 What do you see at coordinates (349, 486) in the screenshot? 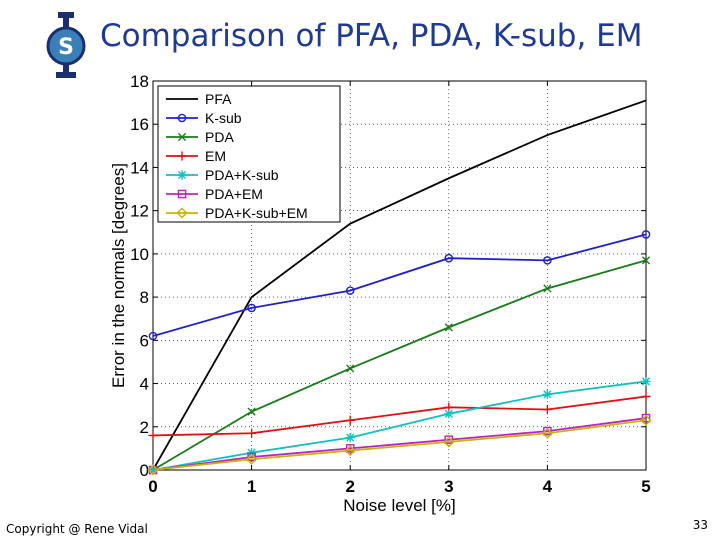
I see `x-tick-label: 2` at bounding box center [349, 486].